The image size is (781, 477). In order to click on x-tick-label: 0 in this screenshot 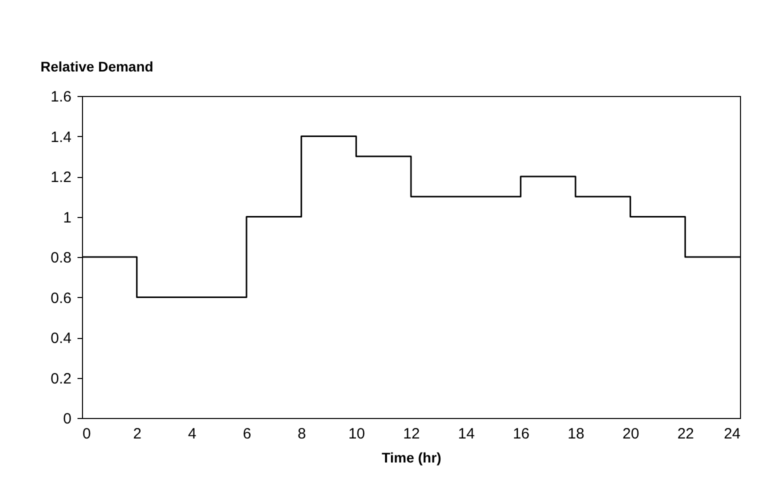, I will do `click(86, 434)`.